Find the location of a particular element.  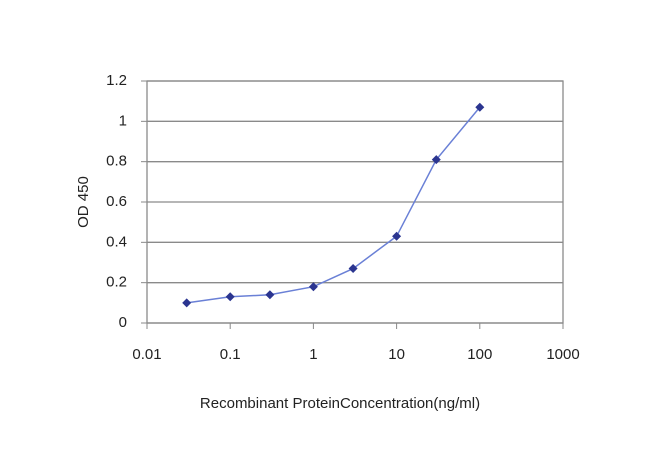

x-tick-label: 1 is located at coordinates (313, 354).